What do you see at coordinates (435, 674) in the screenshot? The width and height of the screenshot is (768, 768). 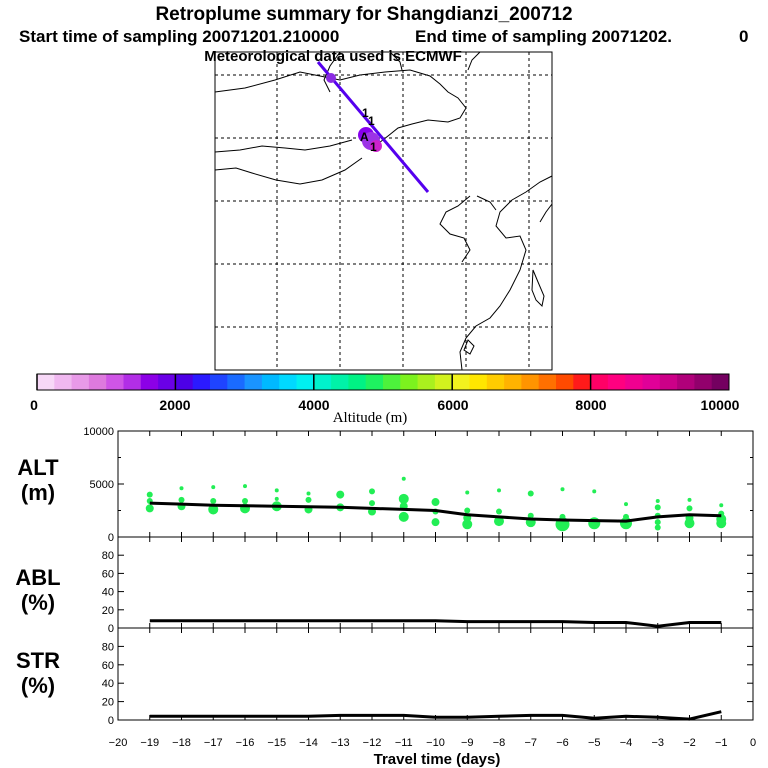 I see `str-frame` at bounding box center [435, 674].